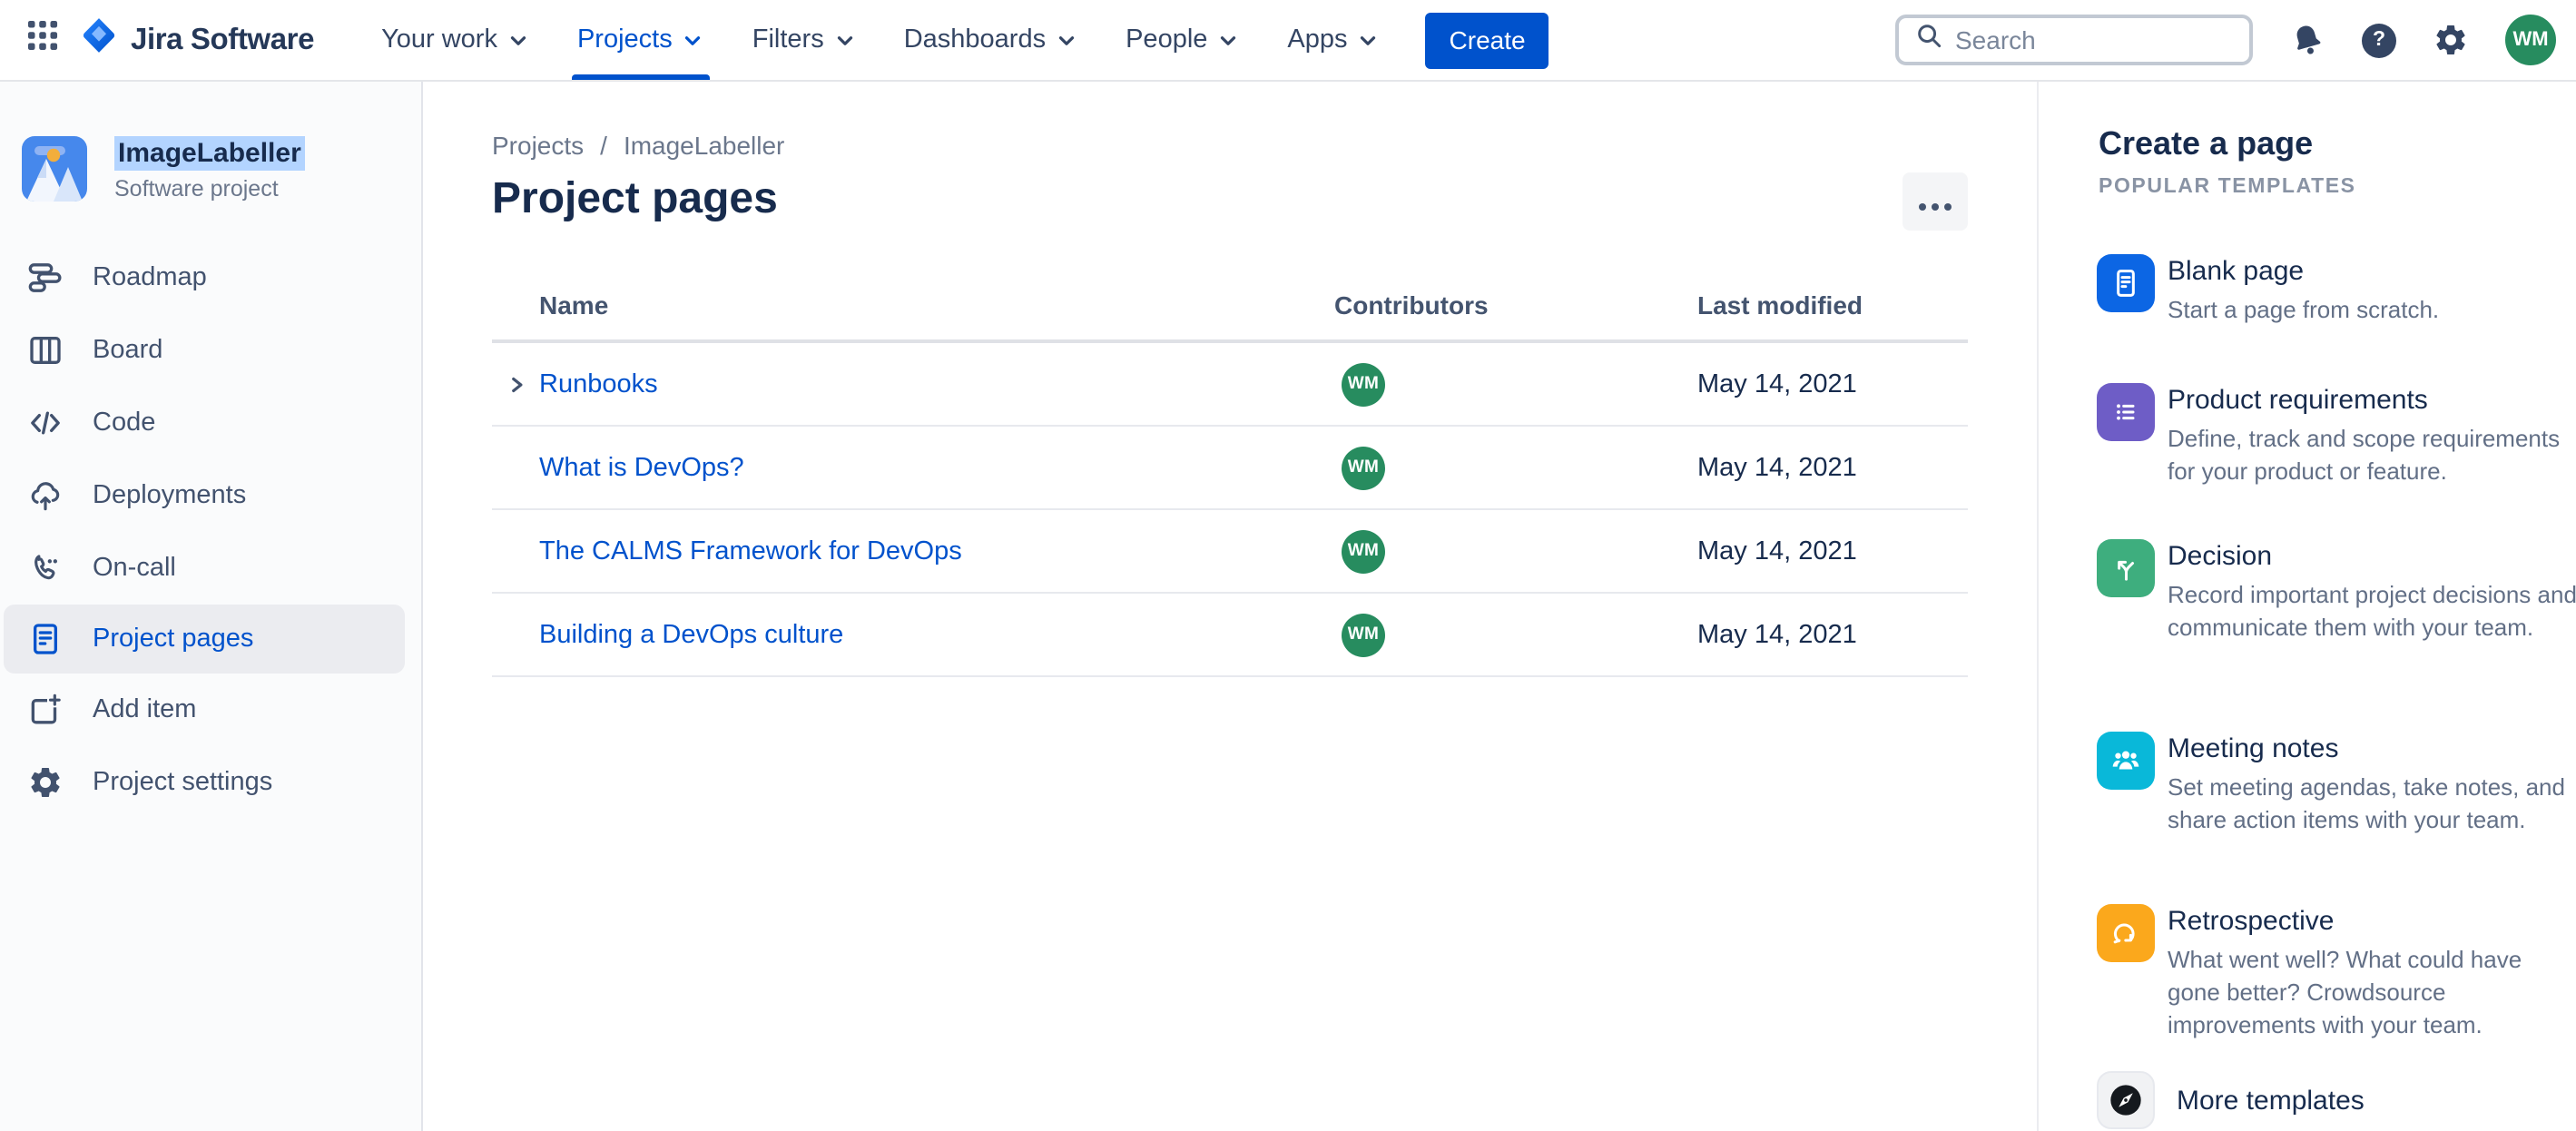 The image size is (2576, 1131). What do you see at coordinates (210, 423) in the screenshot?
I see `sidebar-item-code: Code` at bounding box center [210, 423].